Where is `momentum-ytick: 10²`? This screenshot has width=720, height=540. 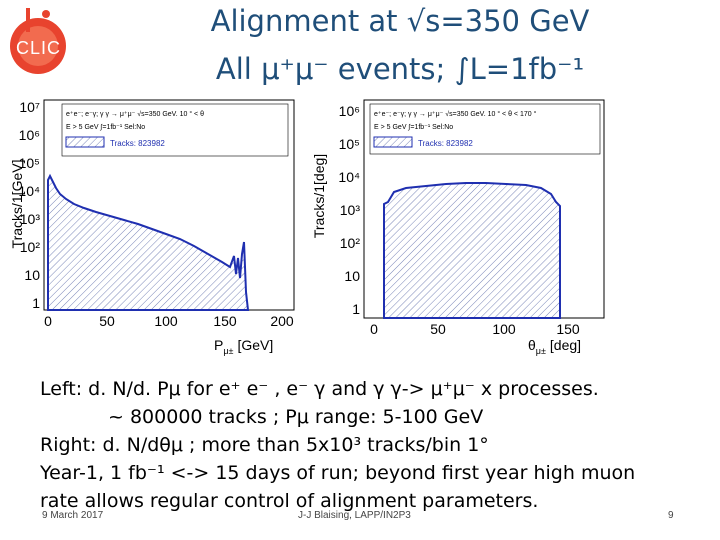 momentum-ytick: 10² is located at coordinates (30, 247).